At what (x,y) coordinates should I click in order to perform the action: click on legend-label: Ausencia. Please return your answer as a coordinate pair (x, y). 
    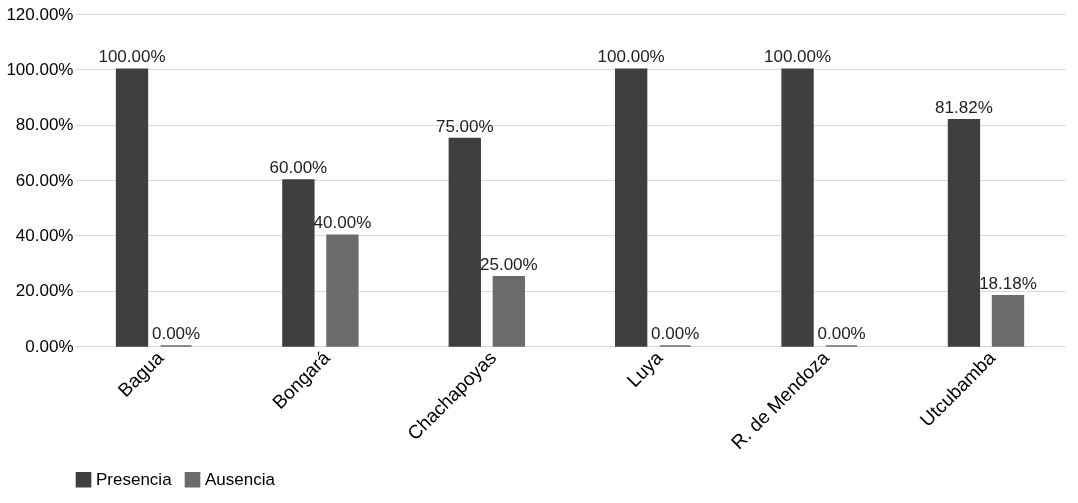
    Looking at the image, I should click on (240, 479).